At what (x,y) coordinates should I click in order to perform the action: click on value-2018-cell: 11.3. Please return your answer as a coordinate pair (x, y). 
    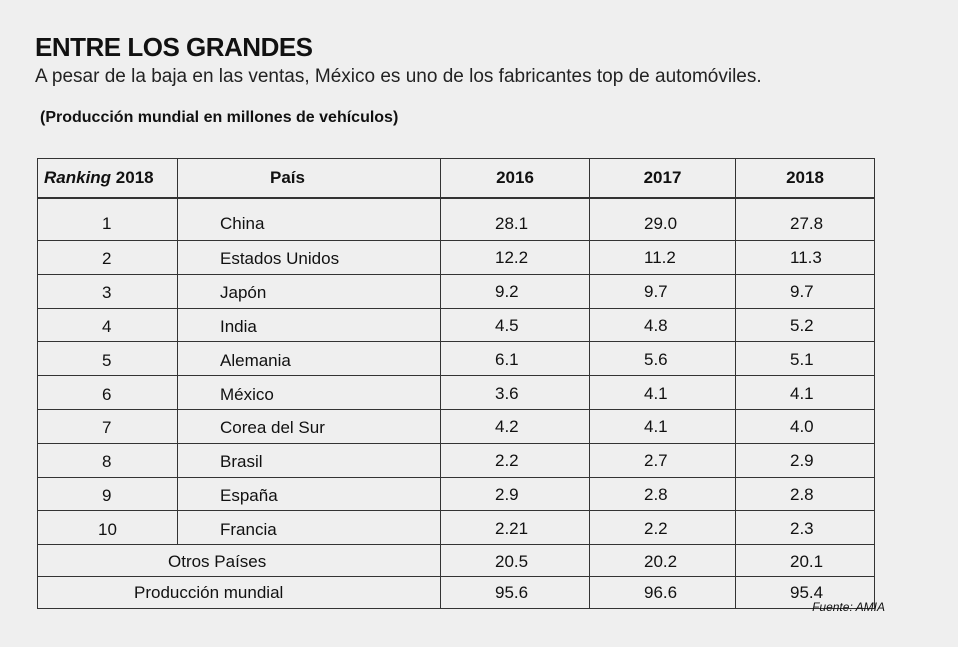
    Looking at the image, I should click on (805, 257).